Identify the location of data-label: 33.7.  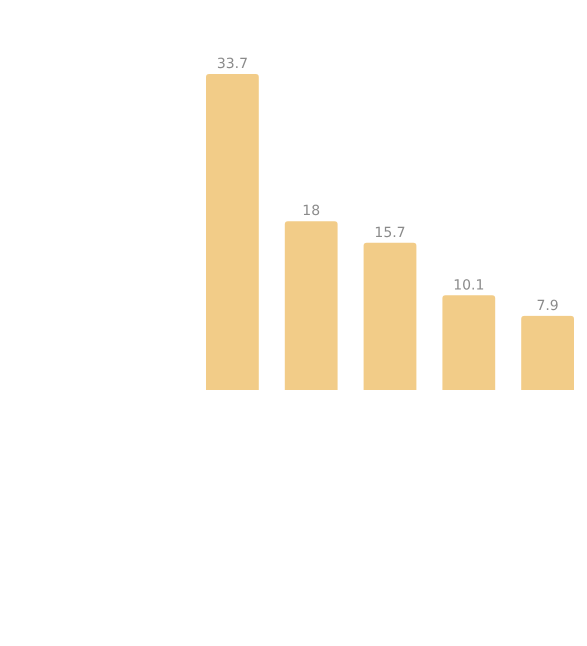
(232, 64).